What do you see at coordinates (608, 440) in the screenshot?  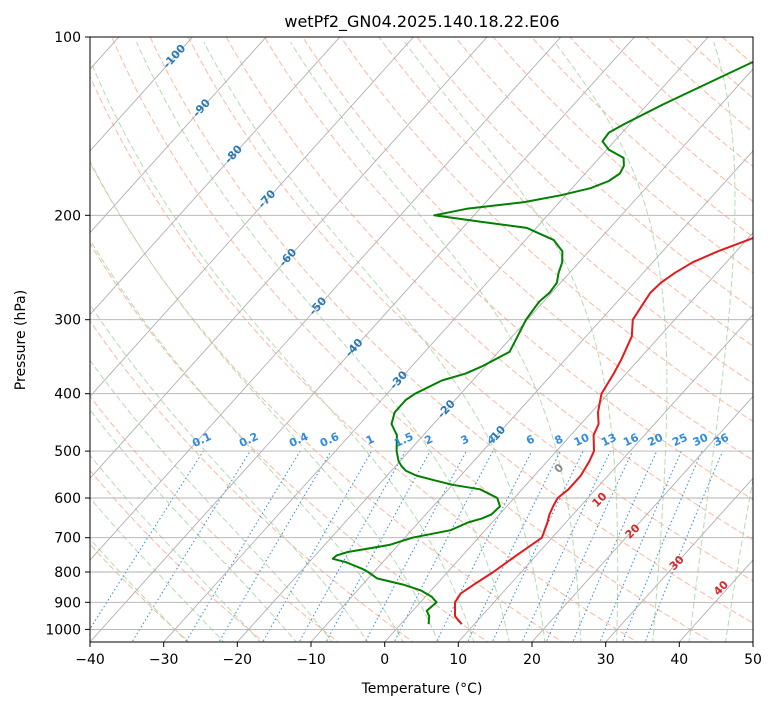 I see `mixing-ratio-label: 13` at bounding box center [608, 440].